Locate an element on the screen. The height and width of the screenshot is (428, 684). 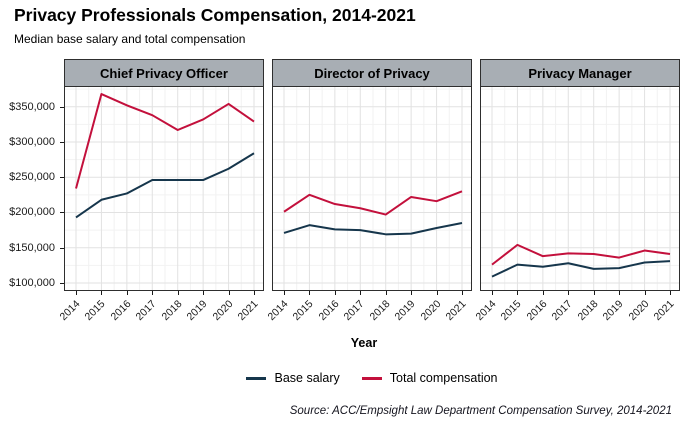
facet-strip-privacy-manager: Privacy Manager is located at coordinates (580, 73).